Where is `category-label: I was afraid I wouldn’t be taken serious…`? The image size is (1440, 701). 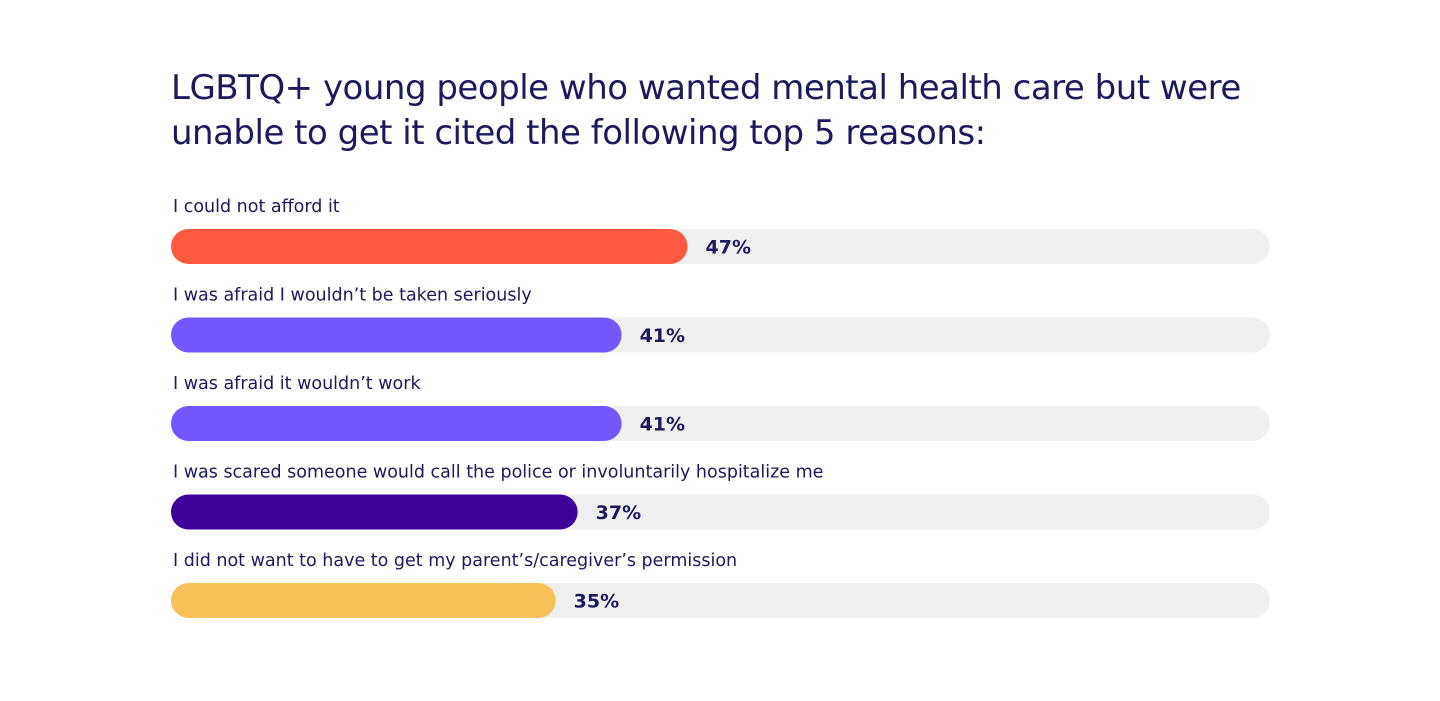 category-label: I was afraid I wouldn’t be taken serious… is located at coordinates (352, 296).